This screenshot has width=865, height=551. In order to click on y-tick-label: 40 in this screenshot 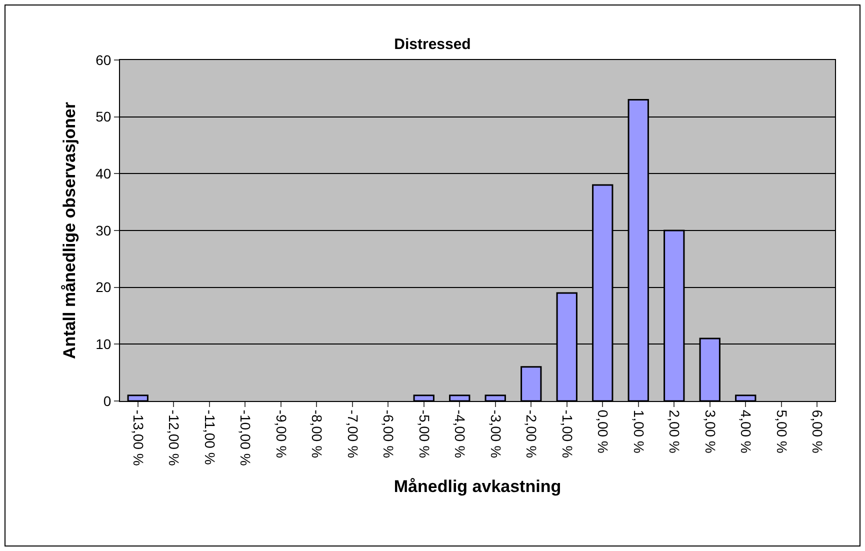, I will do `click(104, 174)`.